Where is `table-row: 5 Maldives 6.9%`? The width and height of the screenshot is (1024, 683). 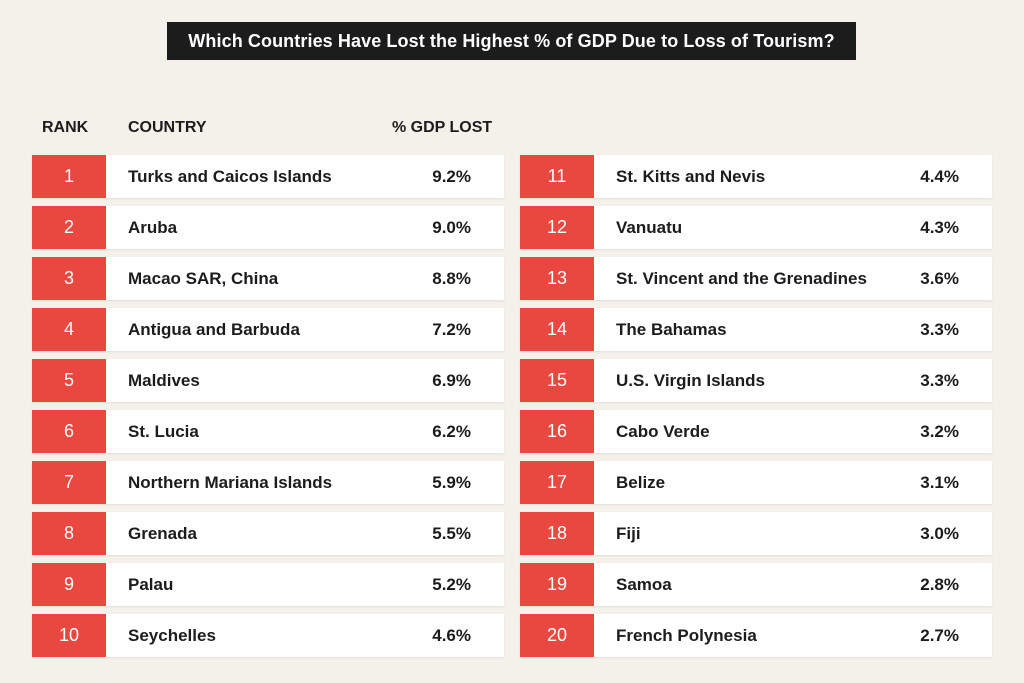
table-row: 5 Maldives 6.9% is located at coordinates (268, 380).